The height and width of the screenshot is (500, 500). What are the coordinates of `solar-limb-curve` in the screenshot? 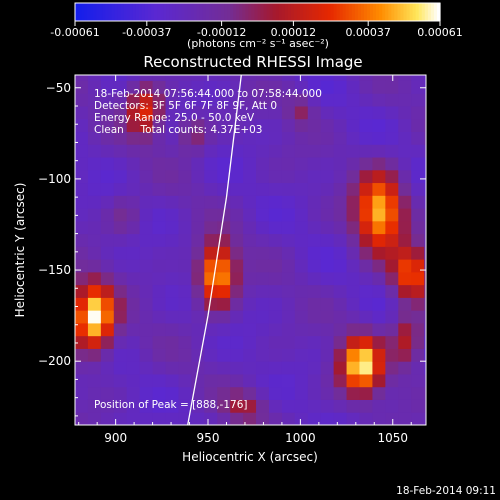 It's located at (214, 250).